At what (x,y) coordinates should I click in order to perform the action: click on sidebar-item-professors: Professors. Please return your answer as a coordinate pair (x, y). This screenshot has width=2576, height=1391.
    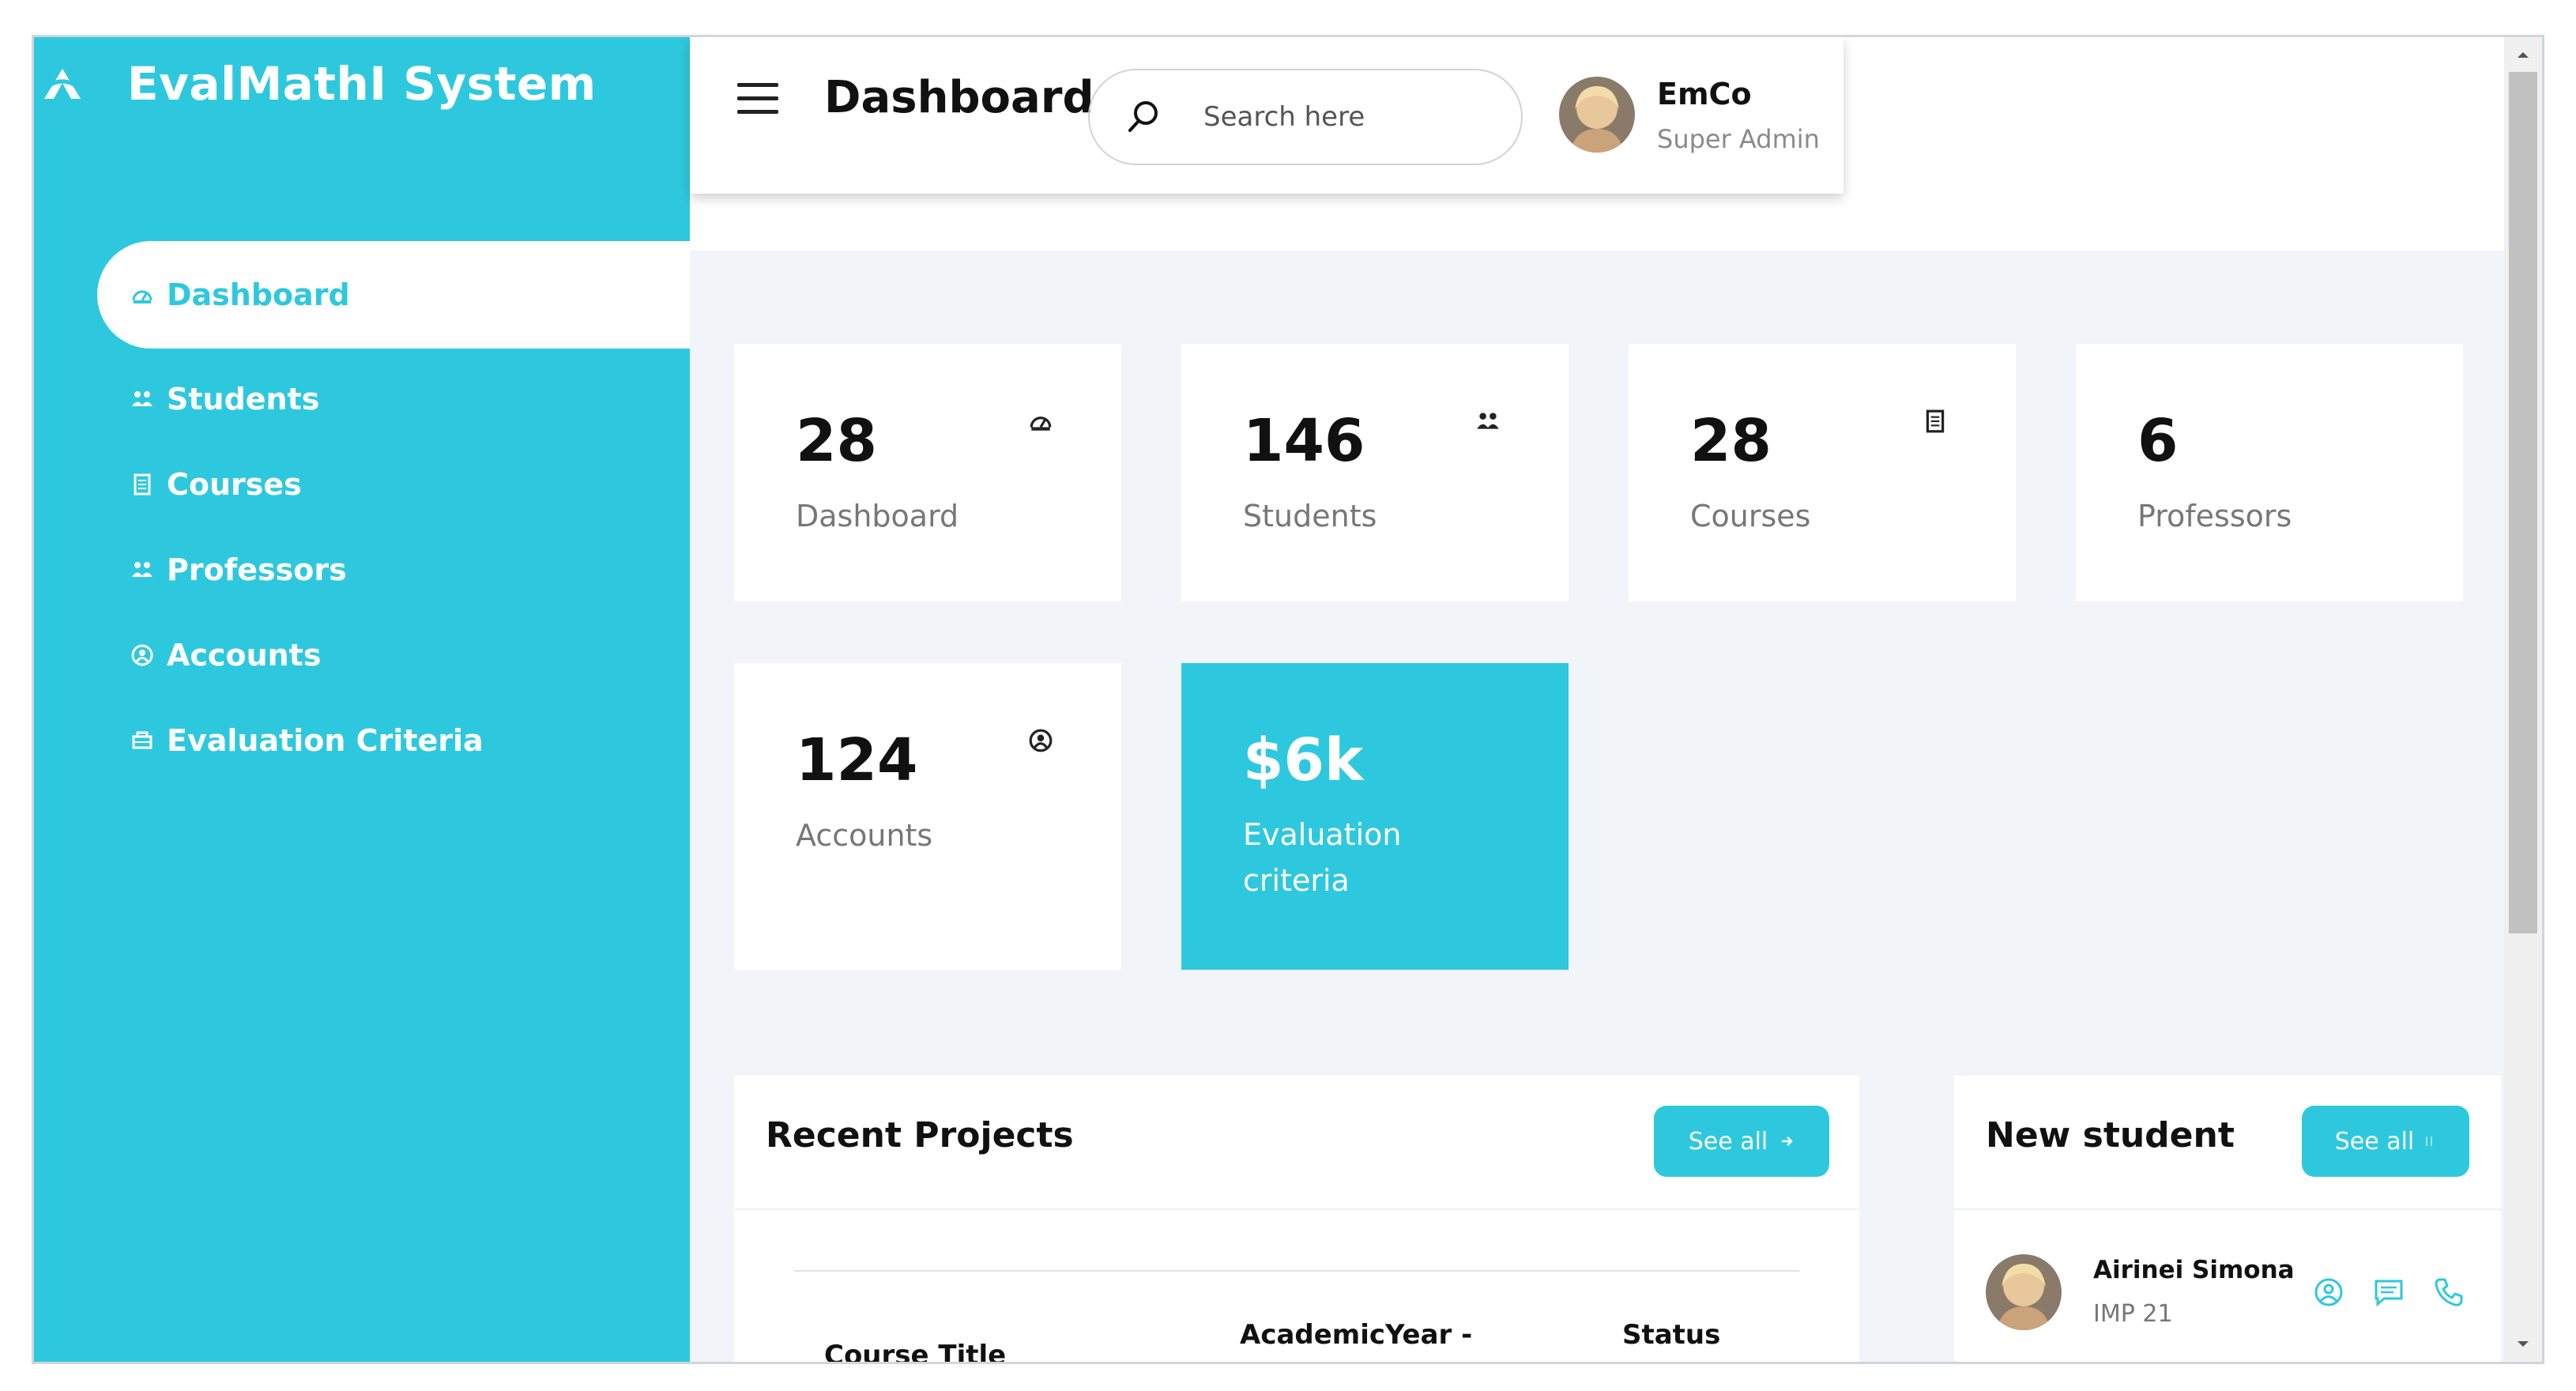
    Looking at the image, I should click on (393, 570).